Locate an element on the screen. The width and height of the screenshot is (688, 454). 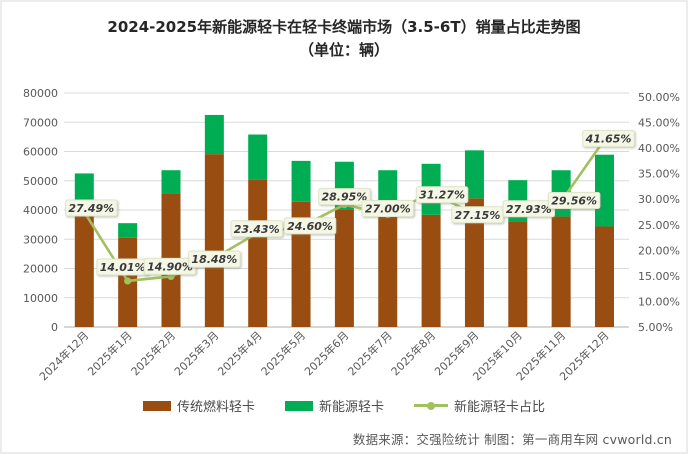
y-right-tick-label: 30.00% is located at coordinates (659, 199).